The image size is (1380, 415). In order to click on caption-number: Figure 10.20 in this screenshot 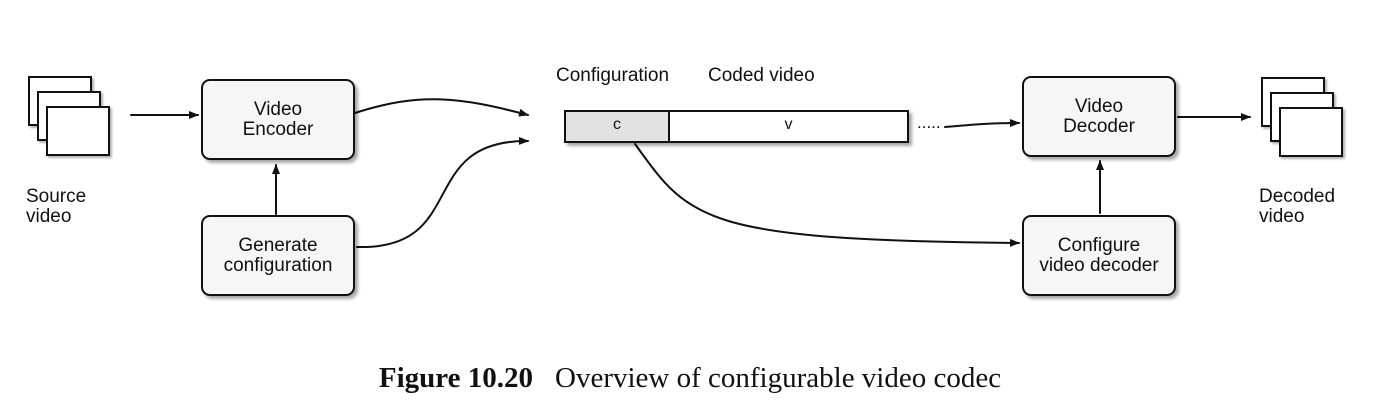, I will do `click(456, 378)`.